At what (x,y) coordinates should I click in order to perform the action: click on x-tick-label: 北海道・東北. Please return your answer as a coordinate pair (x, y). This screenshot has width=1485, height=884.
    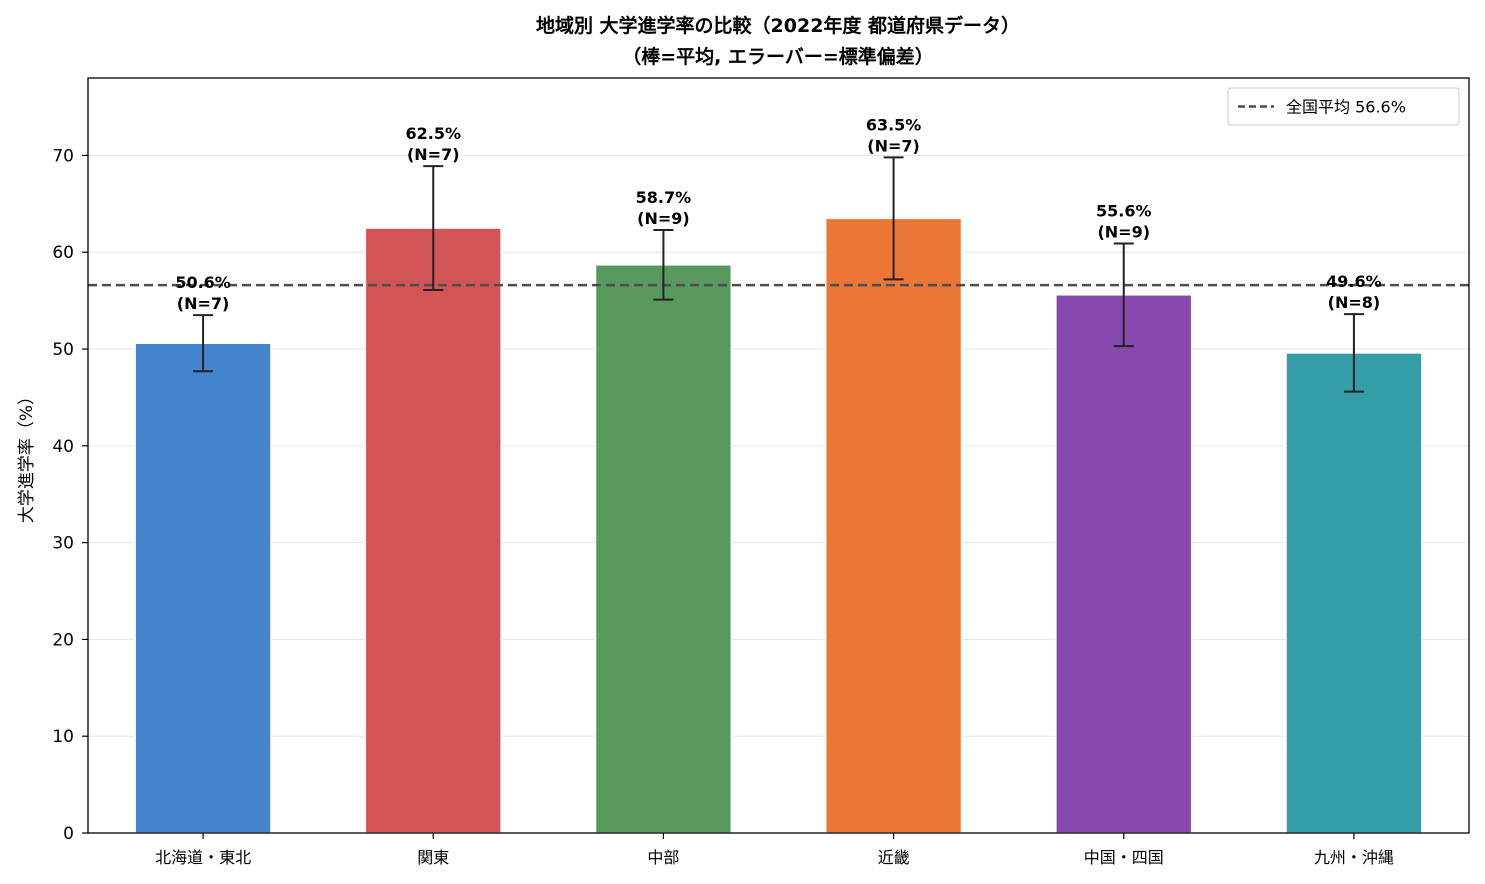
    Looking at the image, I should click on (203, 857).